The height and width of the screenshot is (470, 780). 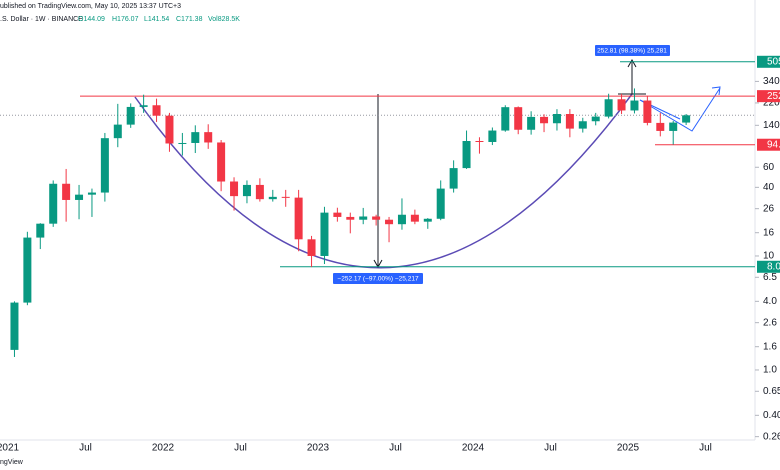 What do you see at coordinates (10, 448) in the screenshot?
I see `x-tick-label: 2021` at bounding box center [10, 448].